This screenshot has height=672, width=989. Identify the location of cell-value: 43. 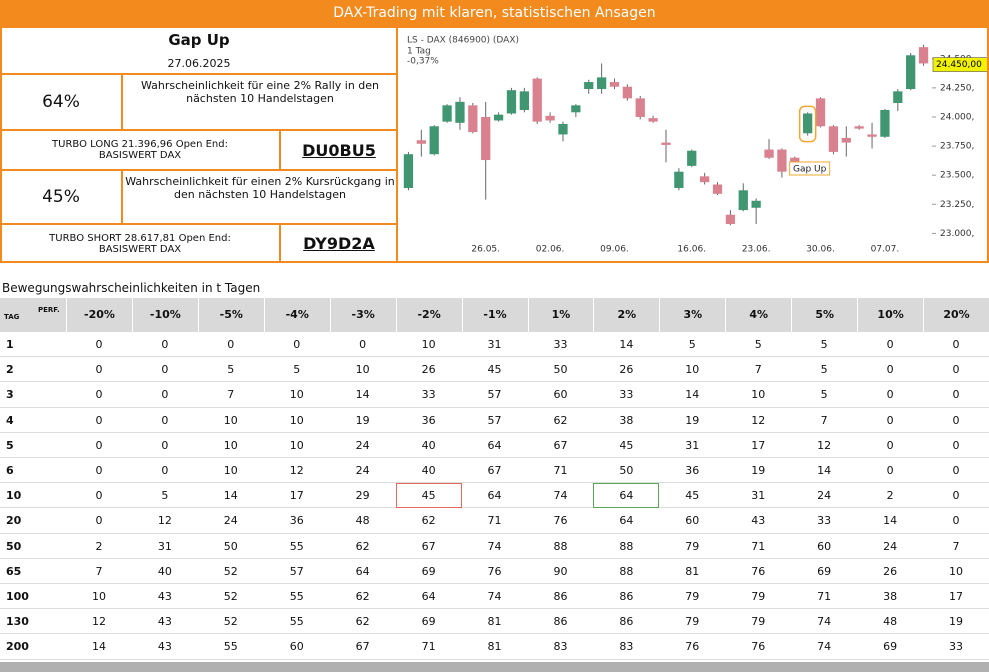
(164, 647).